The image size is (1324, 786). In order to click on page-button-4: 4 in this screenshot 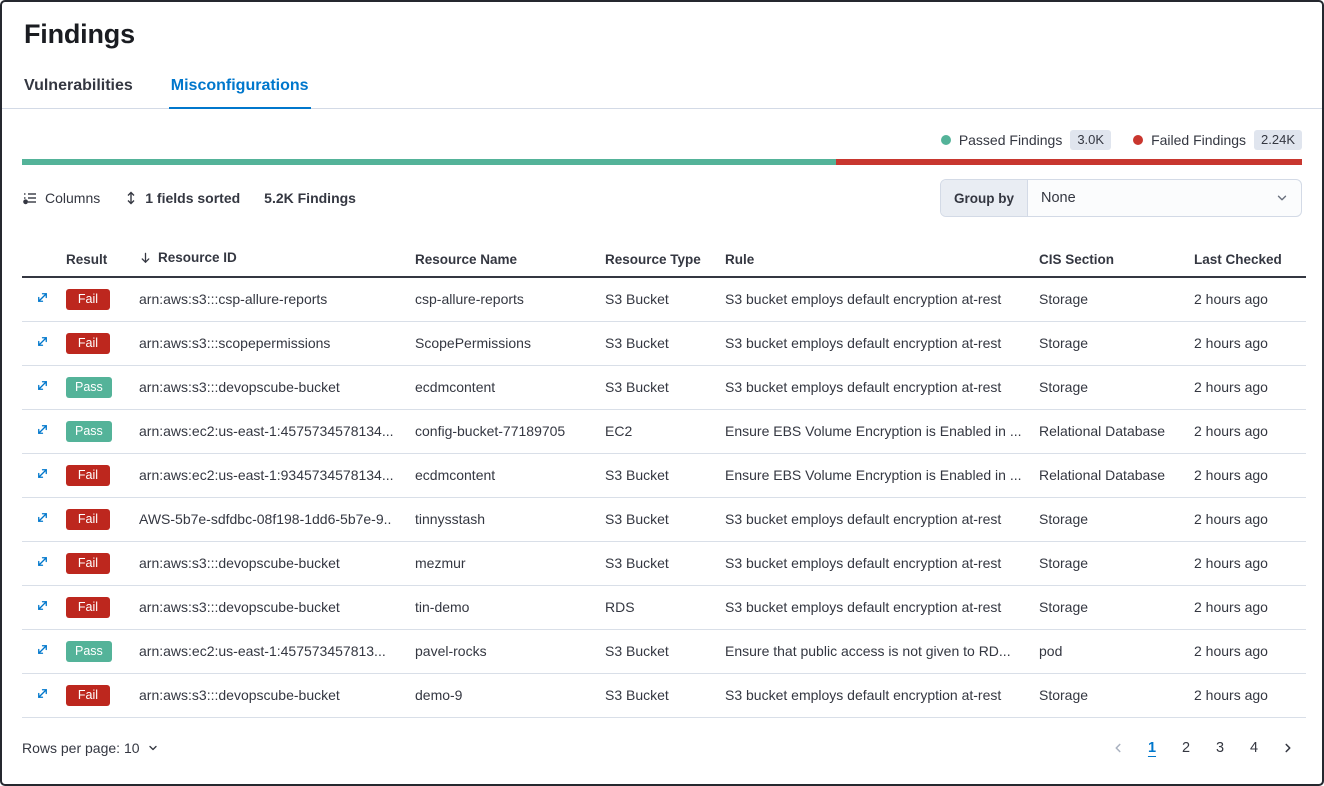, I will do `click(1254, 748)`.